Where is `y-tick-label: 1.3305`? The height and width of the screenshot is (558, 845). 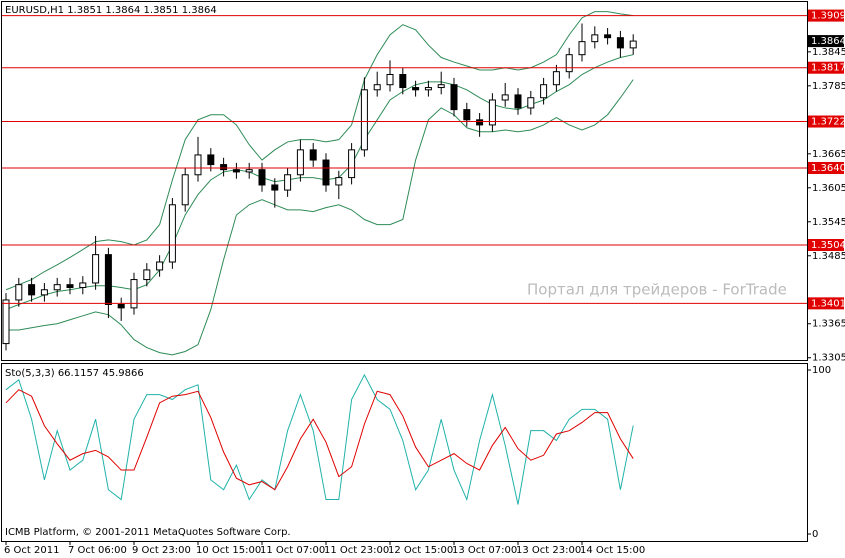 y-tick-label: 1.3305 is located at coordinates (828, 358).